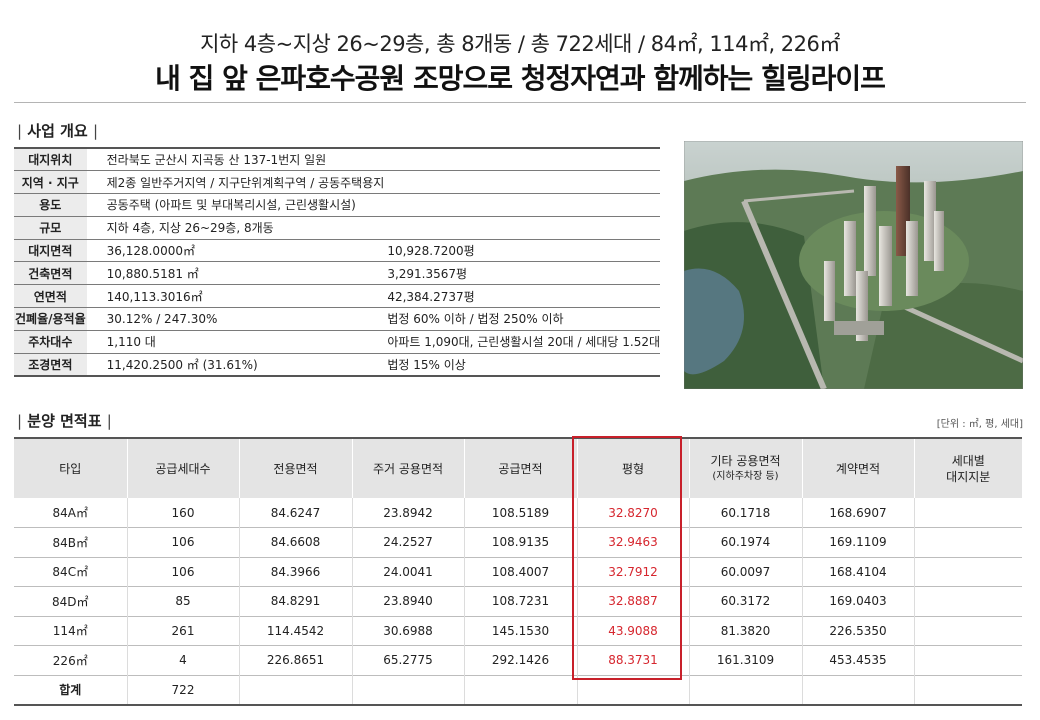 Image resolution: width=1040 pixels, height=720 pixels. What do you see at coordinates (408, 468) in the screenshot?
I see `col-header-residential-common-area: 주거 공용면적` at bounding box center [408, 468].